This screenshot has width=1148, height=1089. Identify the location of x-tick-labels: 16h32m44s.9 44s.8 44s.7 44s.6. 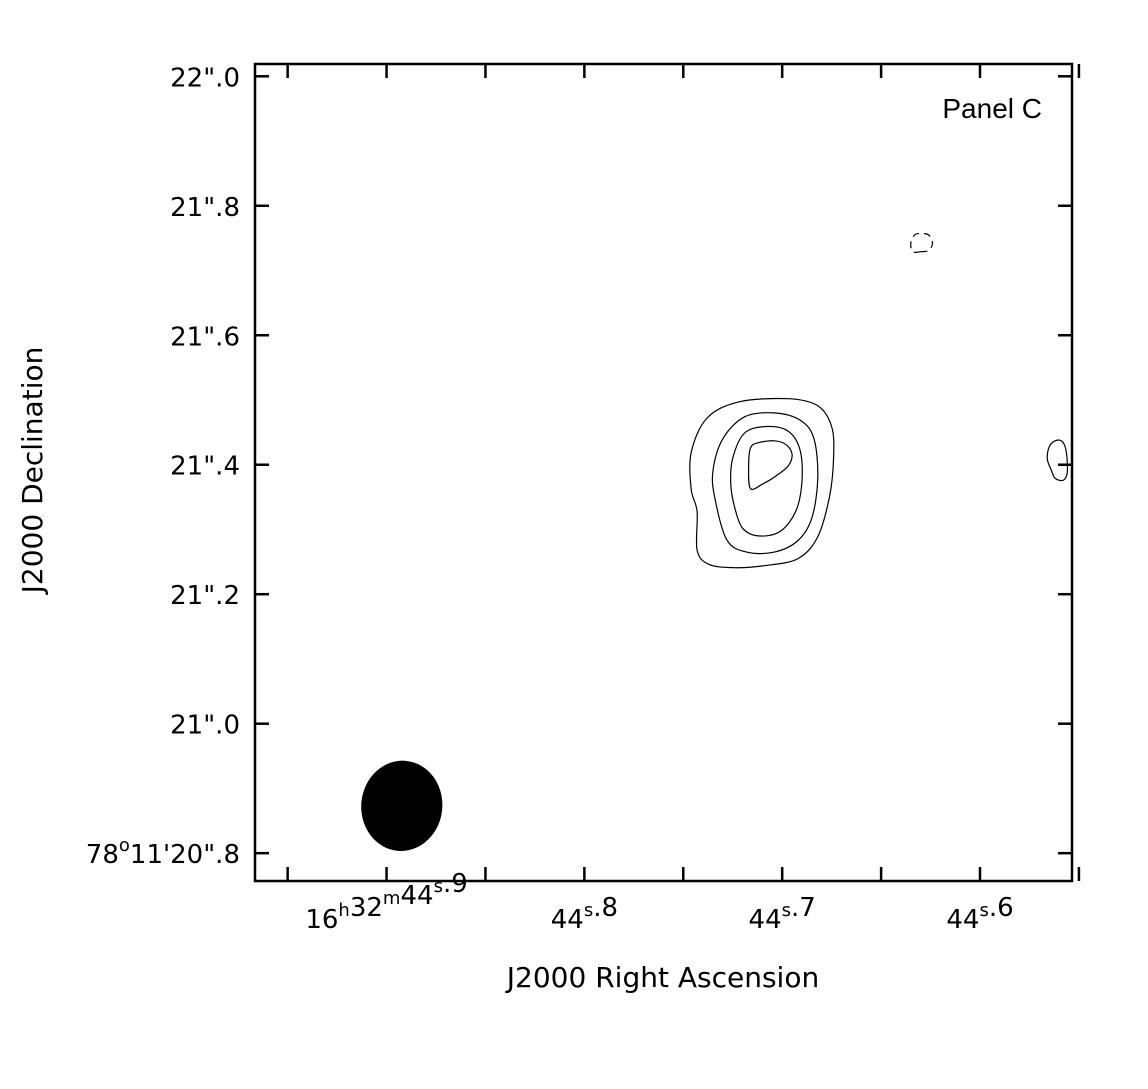
(659, 902).